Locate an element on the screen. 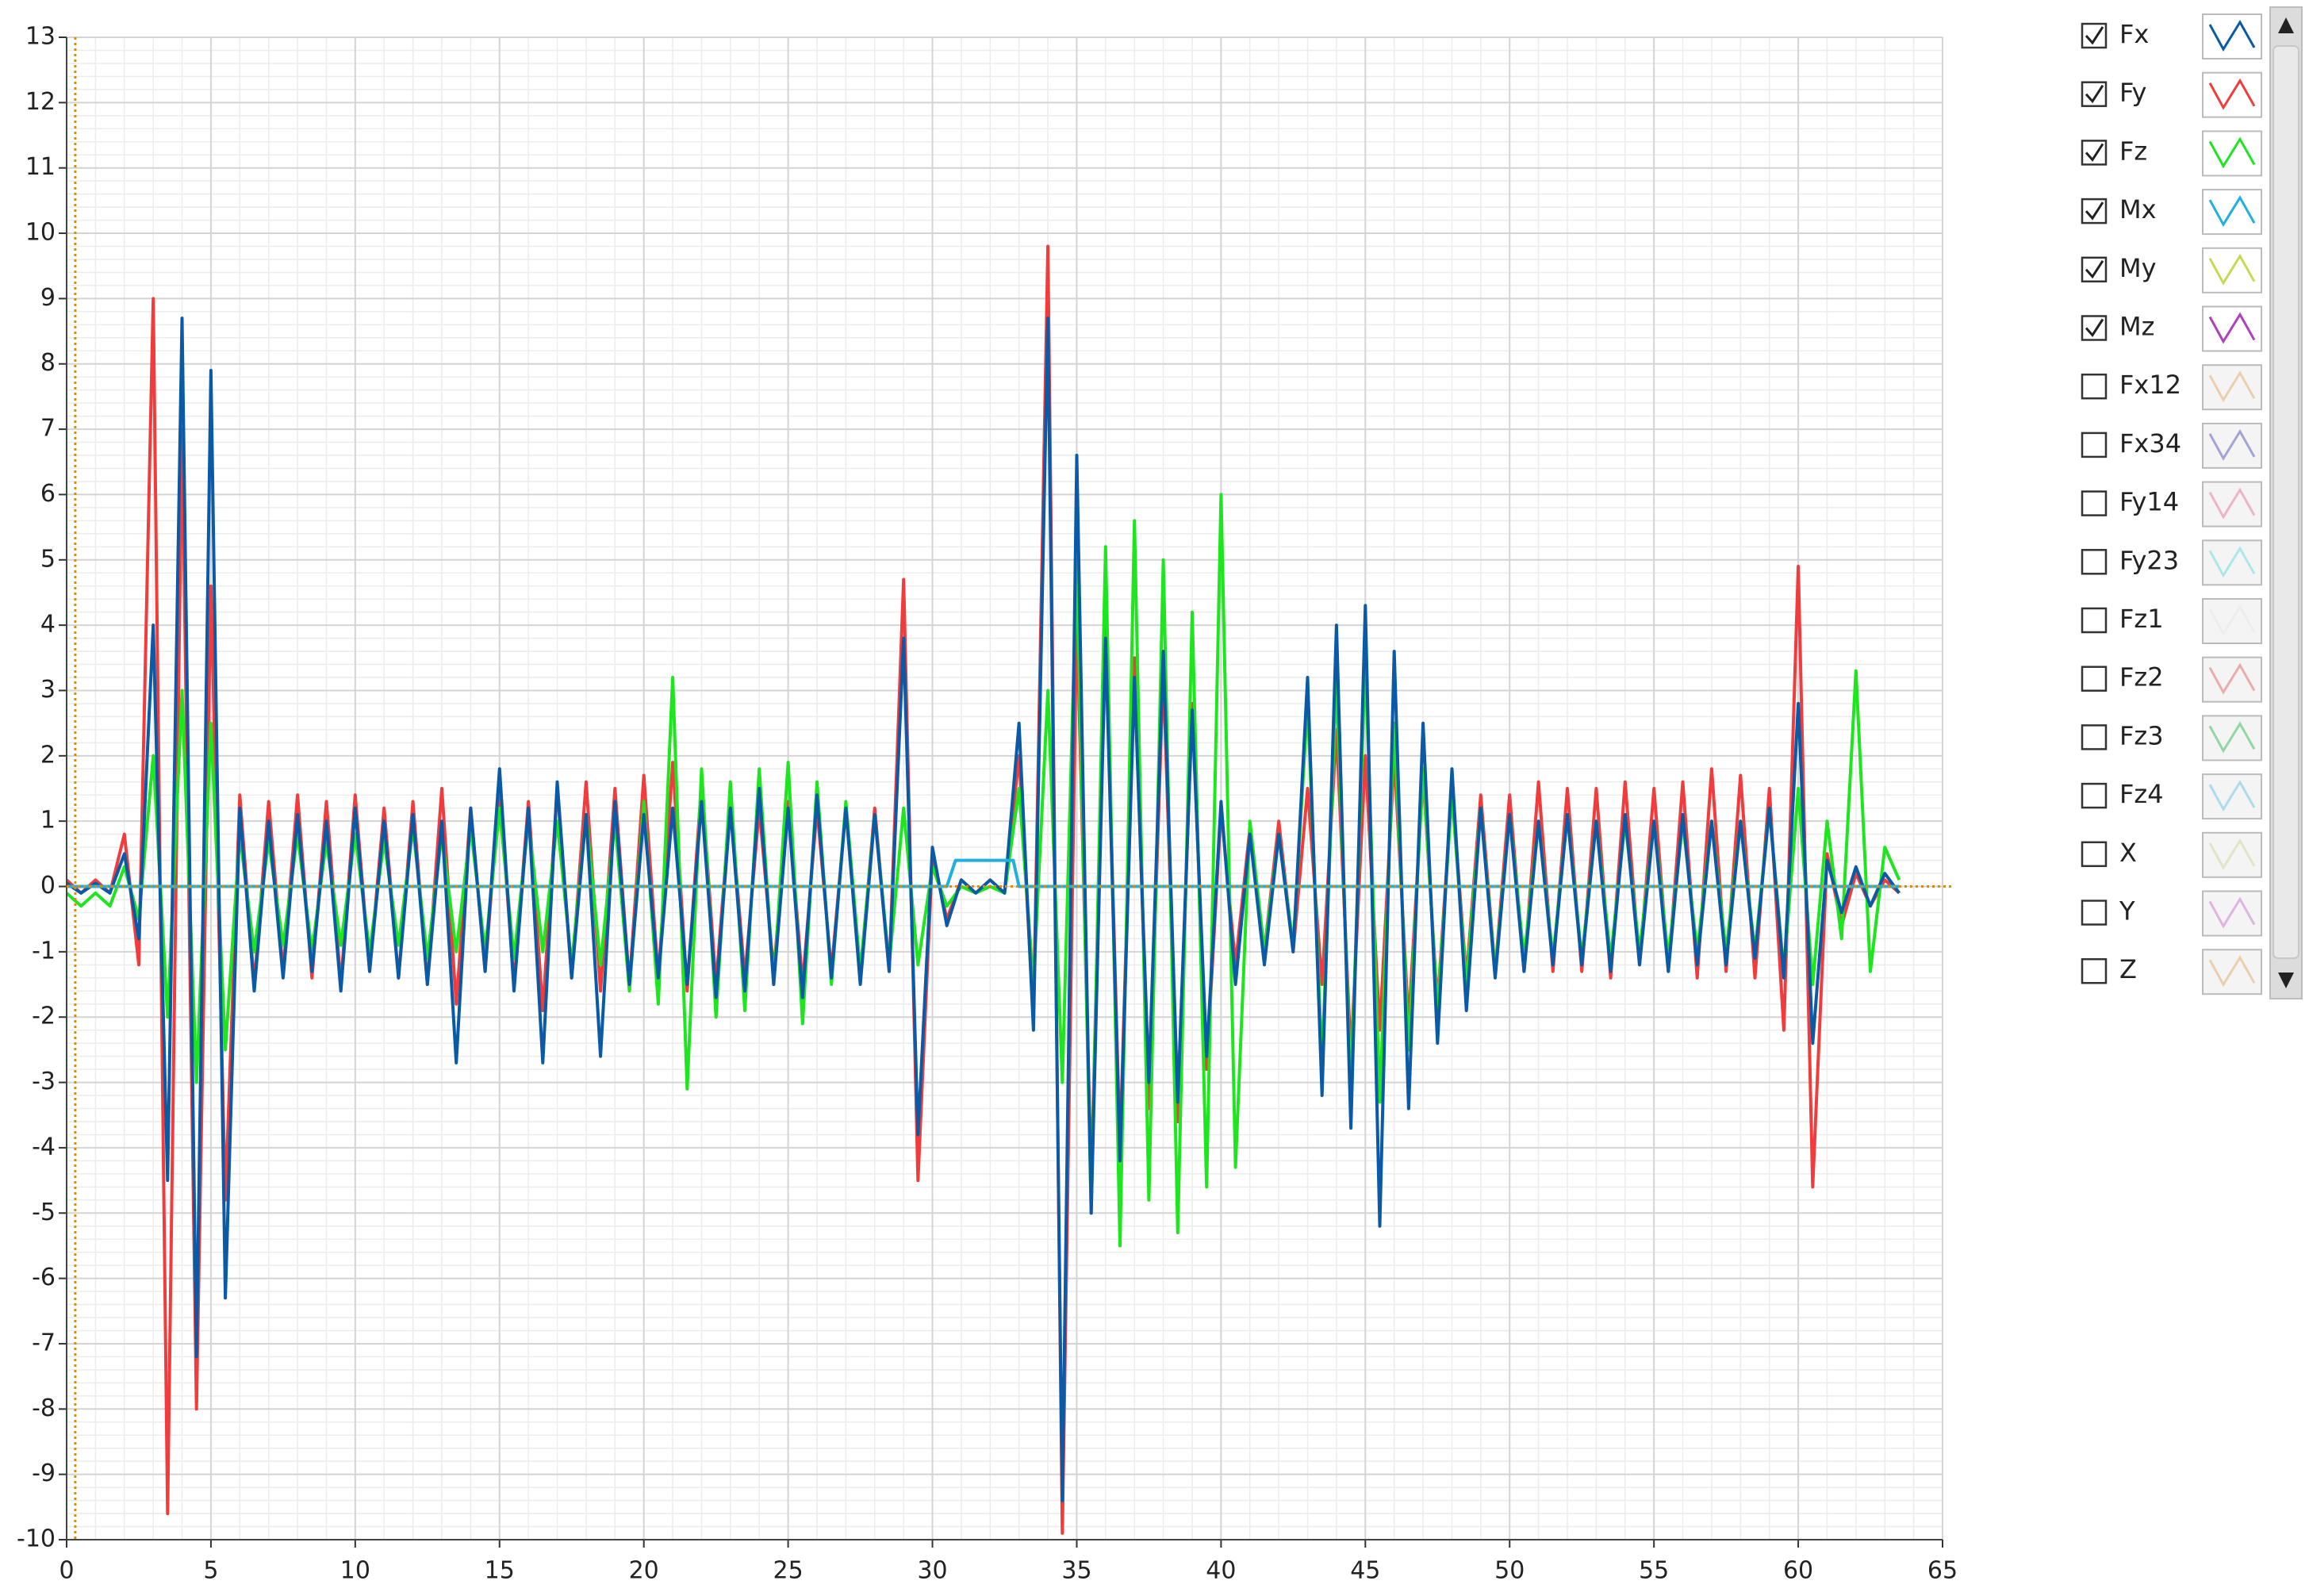 This screenshot has height=1596, width=2309. y-tick-label: 11 is located at coordinates (40, 167).